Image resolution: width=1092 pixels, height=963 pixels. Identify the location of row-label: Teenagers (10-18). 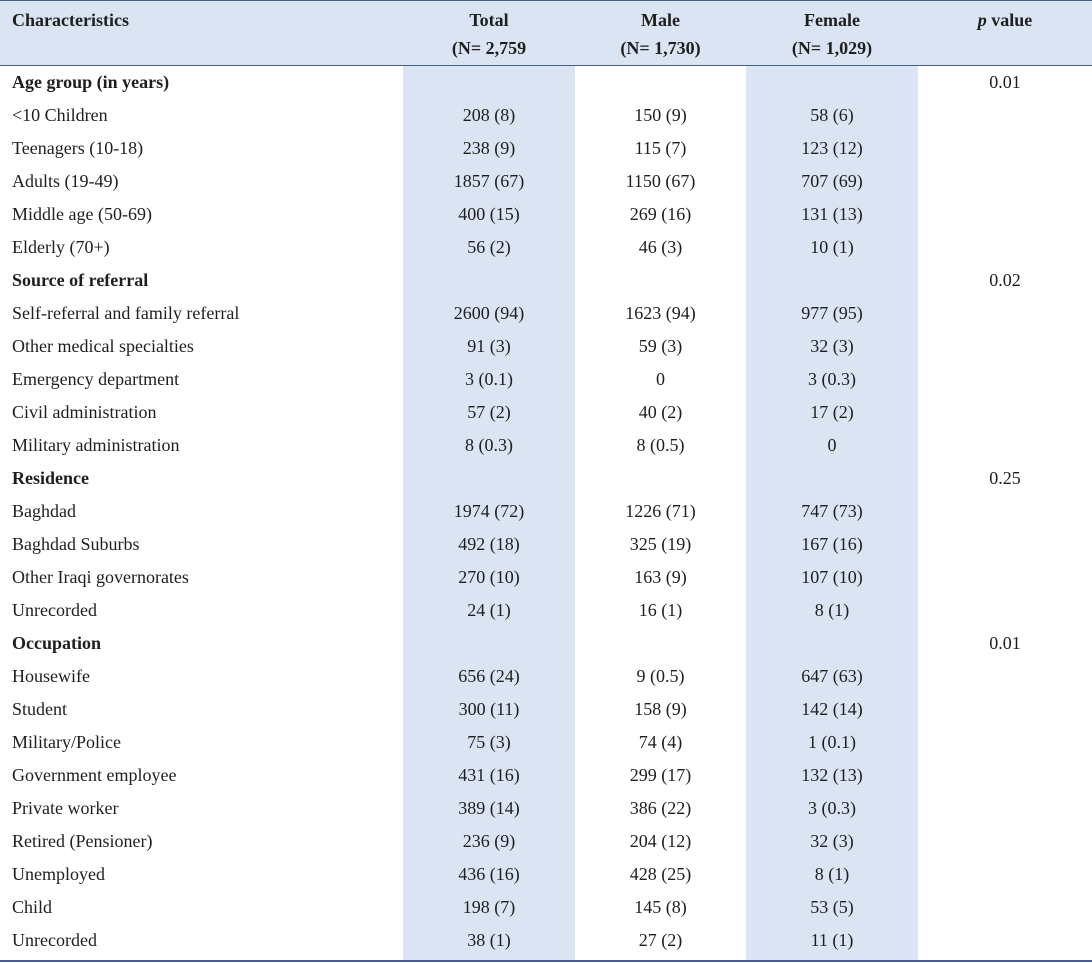
(78, 148).